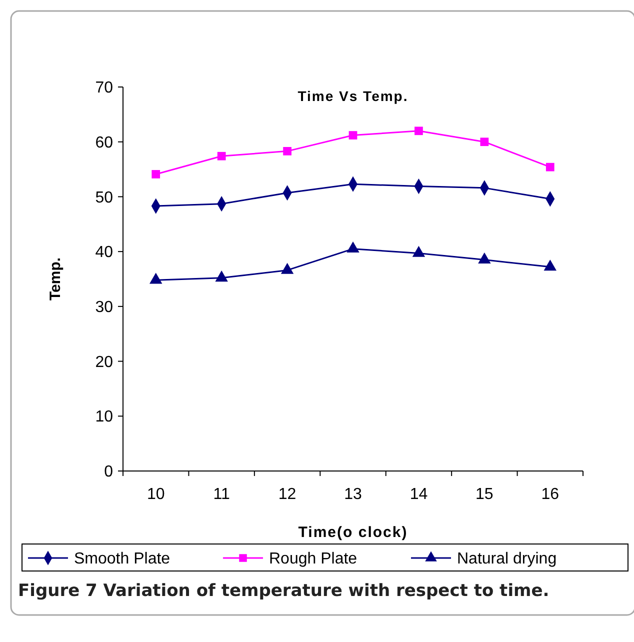  What do you see at coordinates (104, 143) in the screenshot?
I see `y-tick-label: 60` at bounding box center [104, 143].